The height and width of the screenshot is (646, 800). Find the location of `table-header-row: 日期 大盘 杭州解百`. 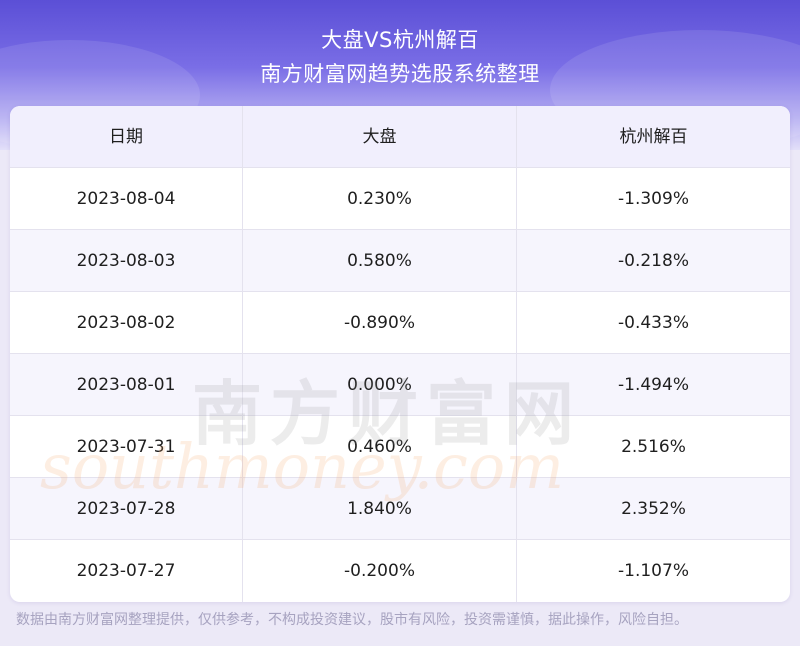

table-header-row: 日期 大盘 杭州解百 is located at coordinates (400, 137).